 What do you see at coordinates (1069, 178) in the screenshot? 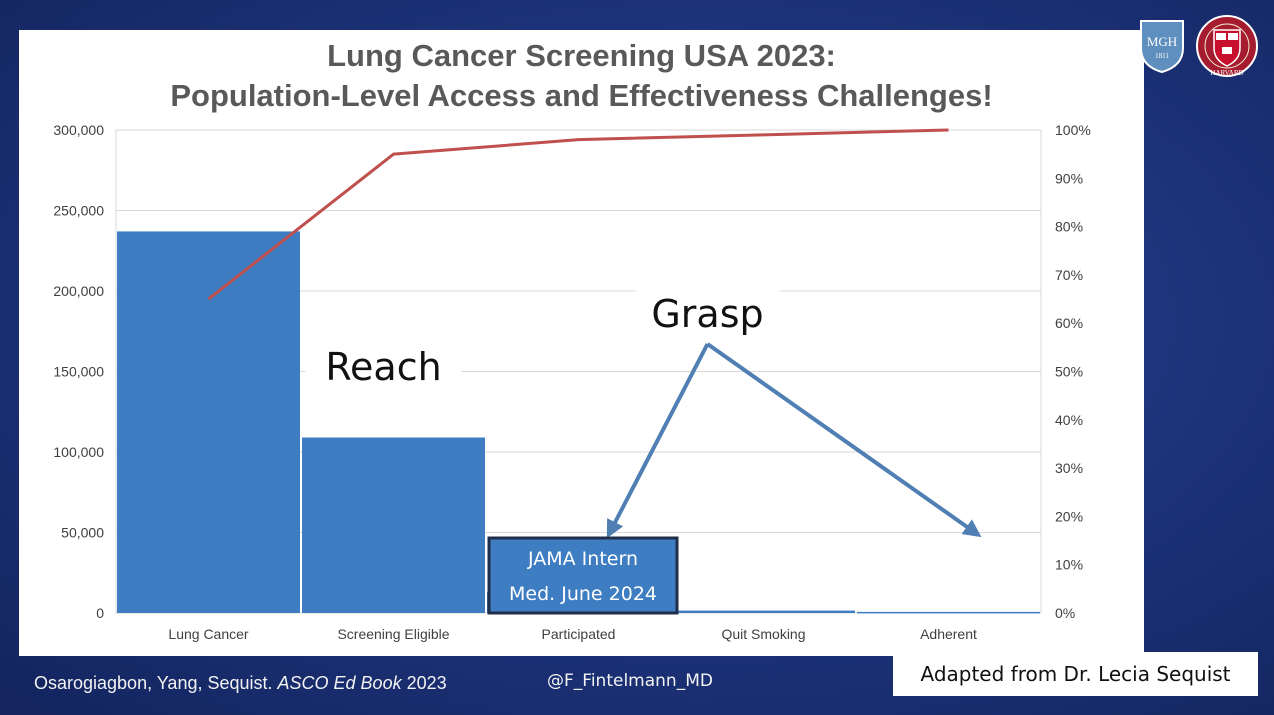
I see `y2-tick-label: 90%` at bounding box center [1069, 178].